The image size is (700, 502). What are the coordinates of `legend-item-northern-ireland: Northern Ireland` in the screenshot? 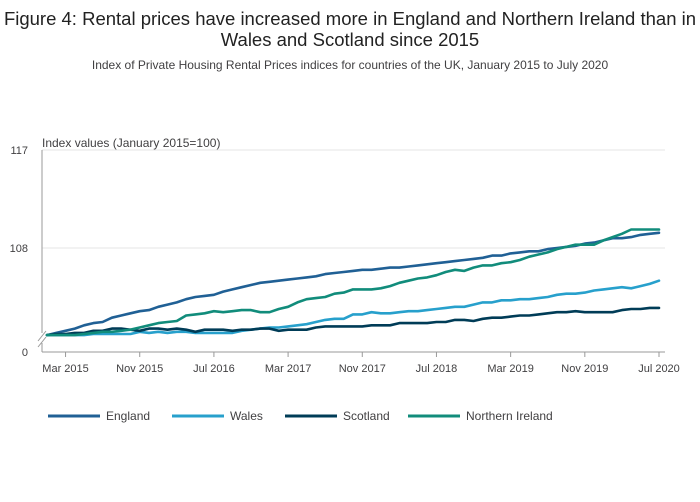 It's located at (480, 416).